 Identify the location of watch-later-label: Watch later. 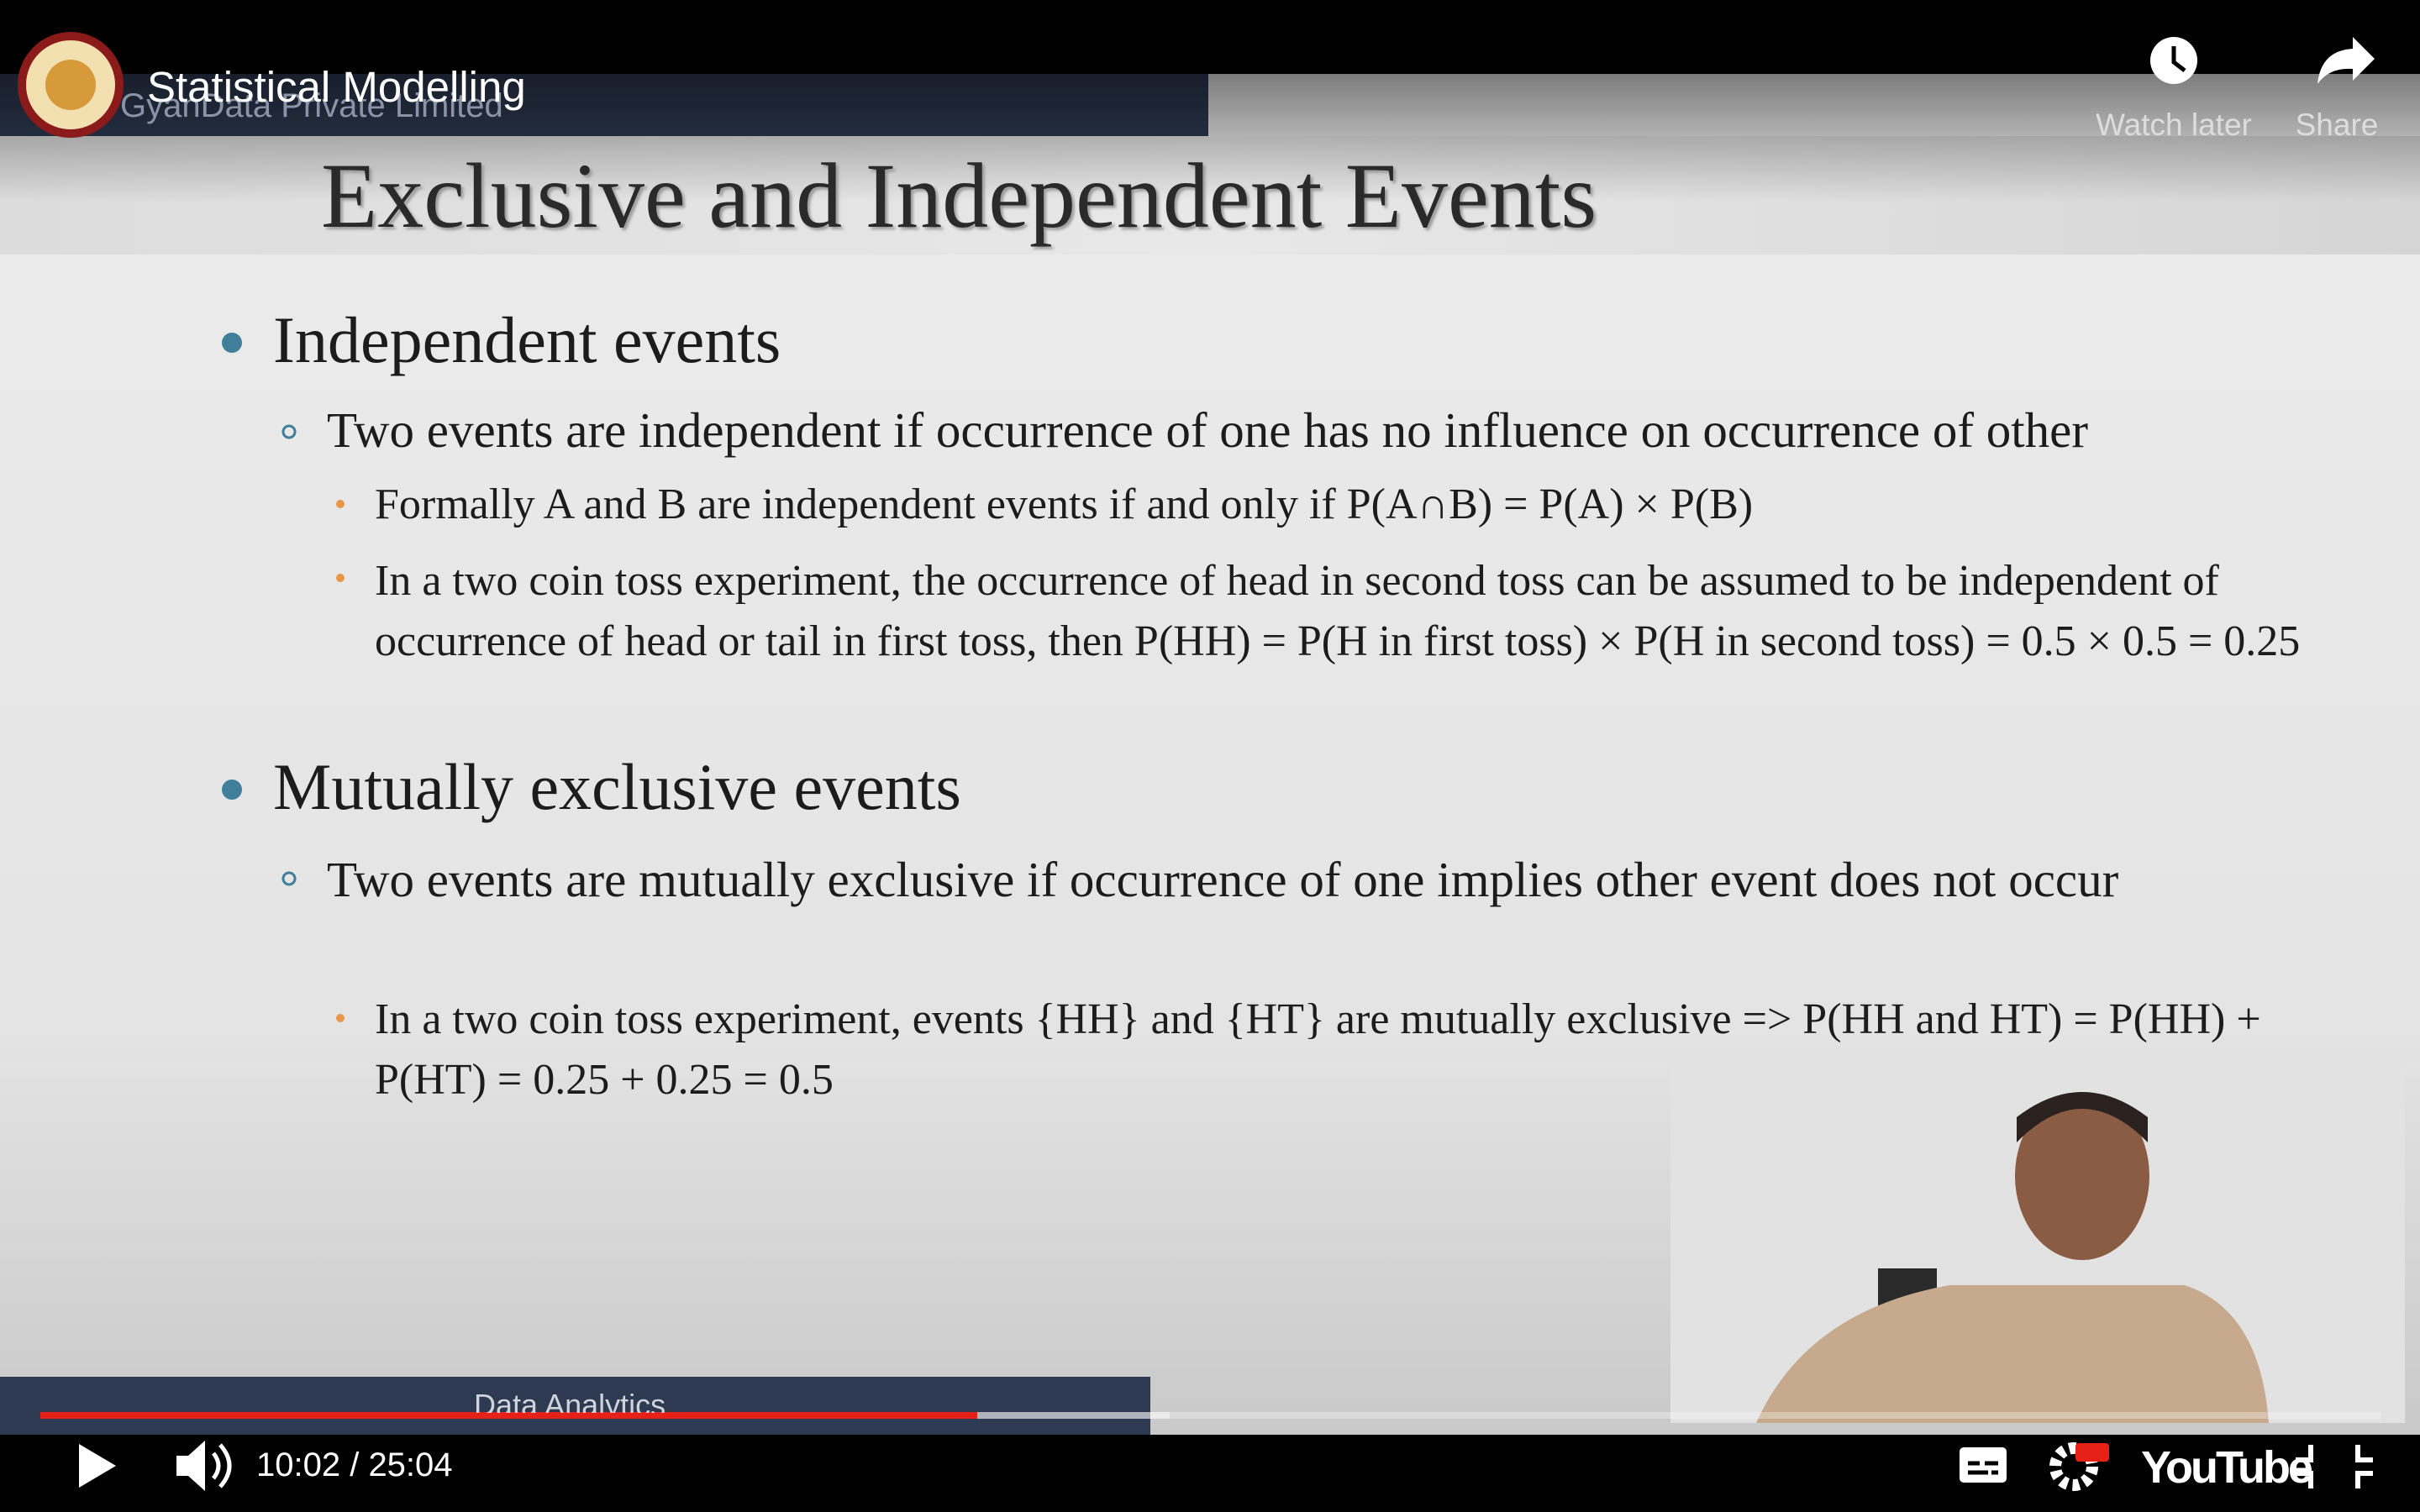
(2174, 125).